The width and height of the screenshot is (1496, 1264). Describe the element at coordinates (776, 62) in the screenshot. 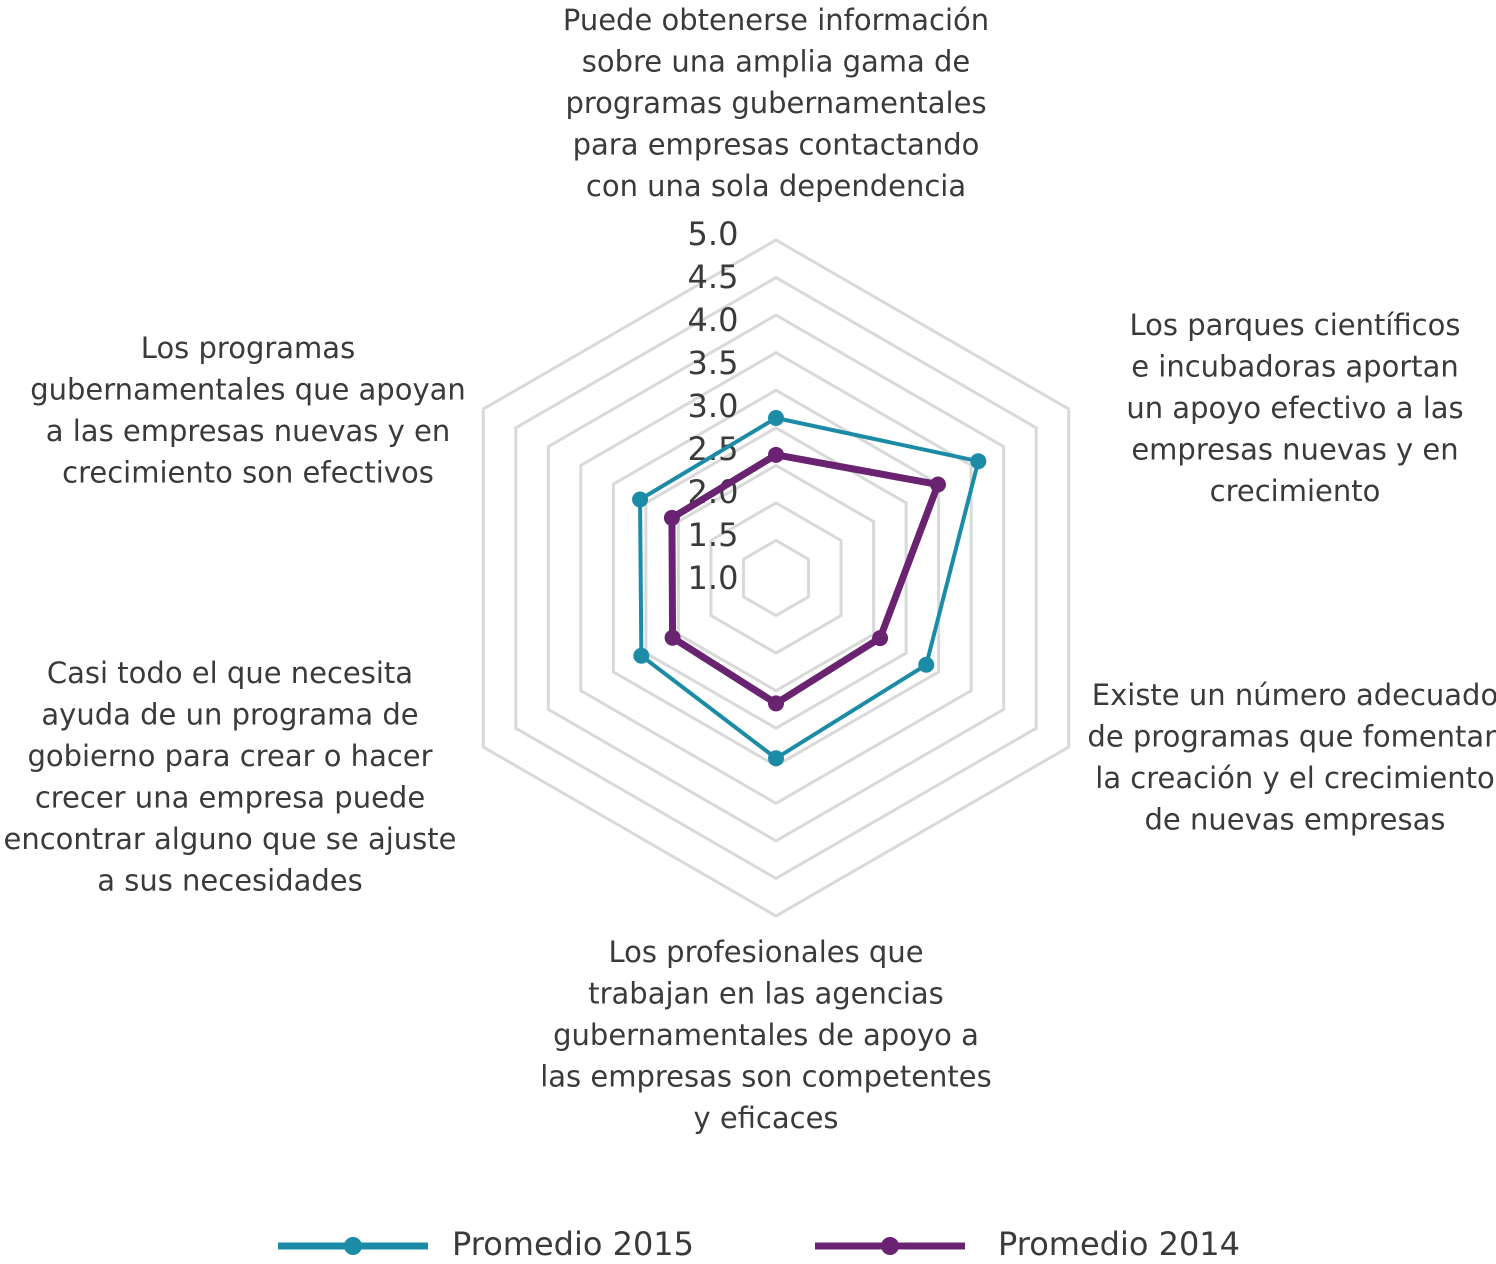

I see `axis-label: sobre una amplia gama de` at that location.